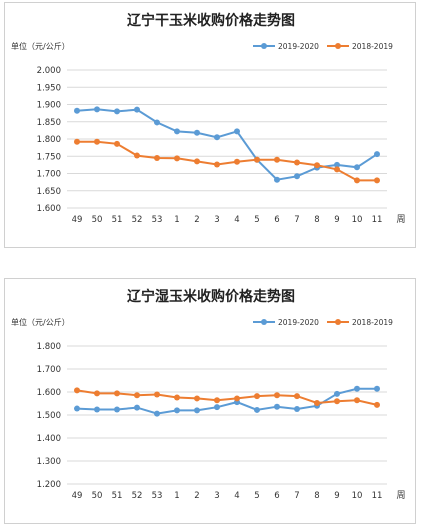  I want to click on chart-title: 辽宁湿玉米收购价格走势图, so click(211, 296).